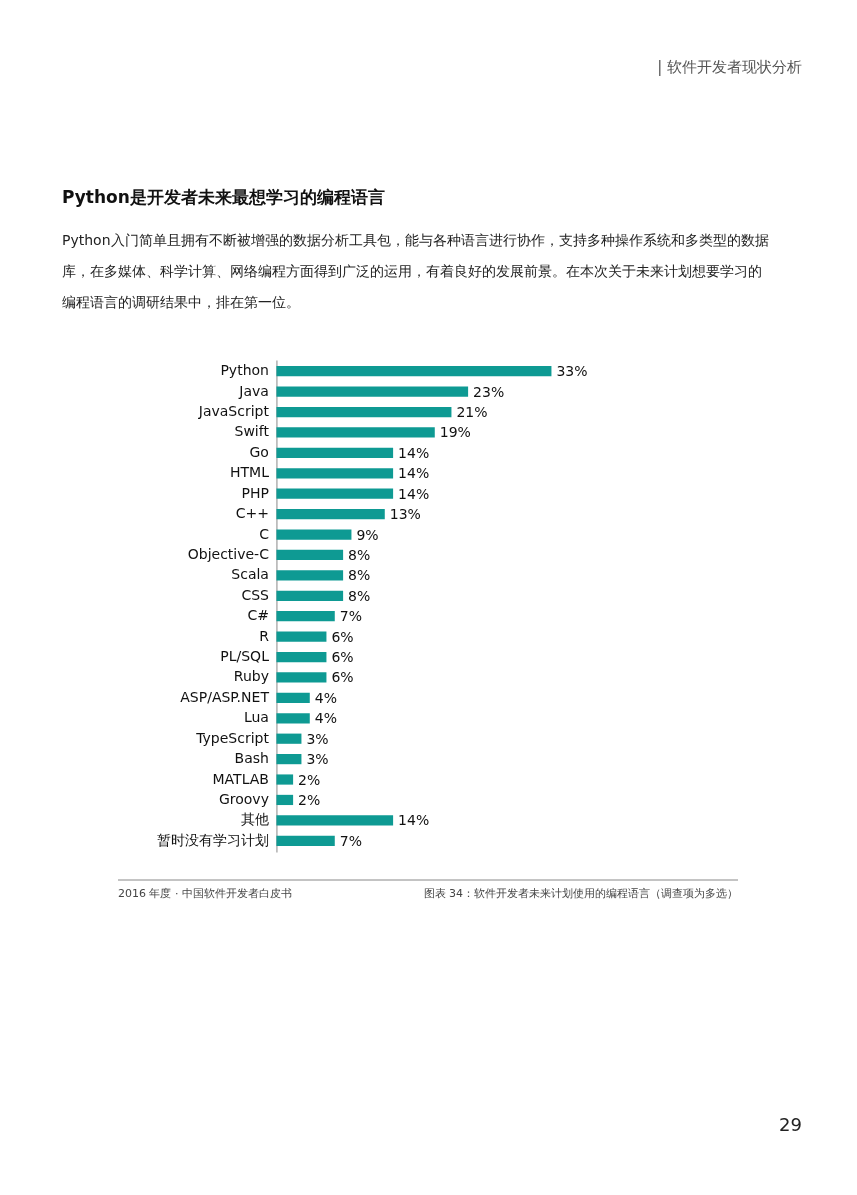 The width and height of the screenshot is (857, 1195). Describe the element at coordinates (240, 778) in the screenshot. I see `y-tick-label: MATLAB` at that location.